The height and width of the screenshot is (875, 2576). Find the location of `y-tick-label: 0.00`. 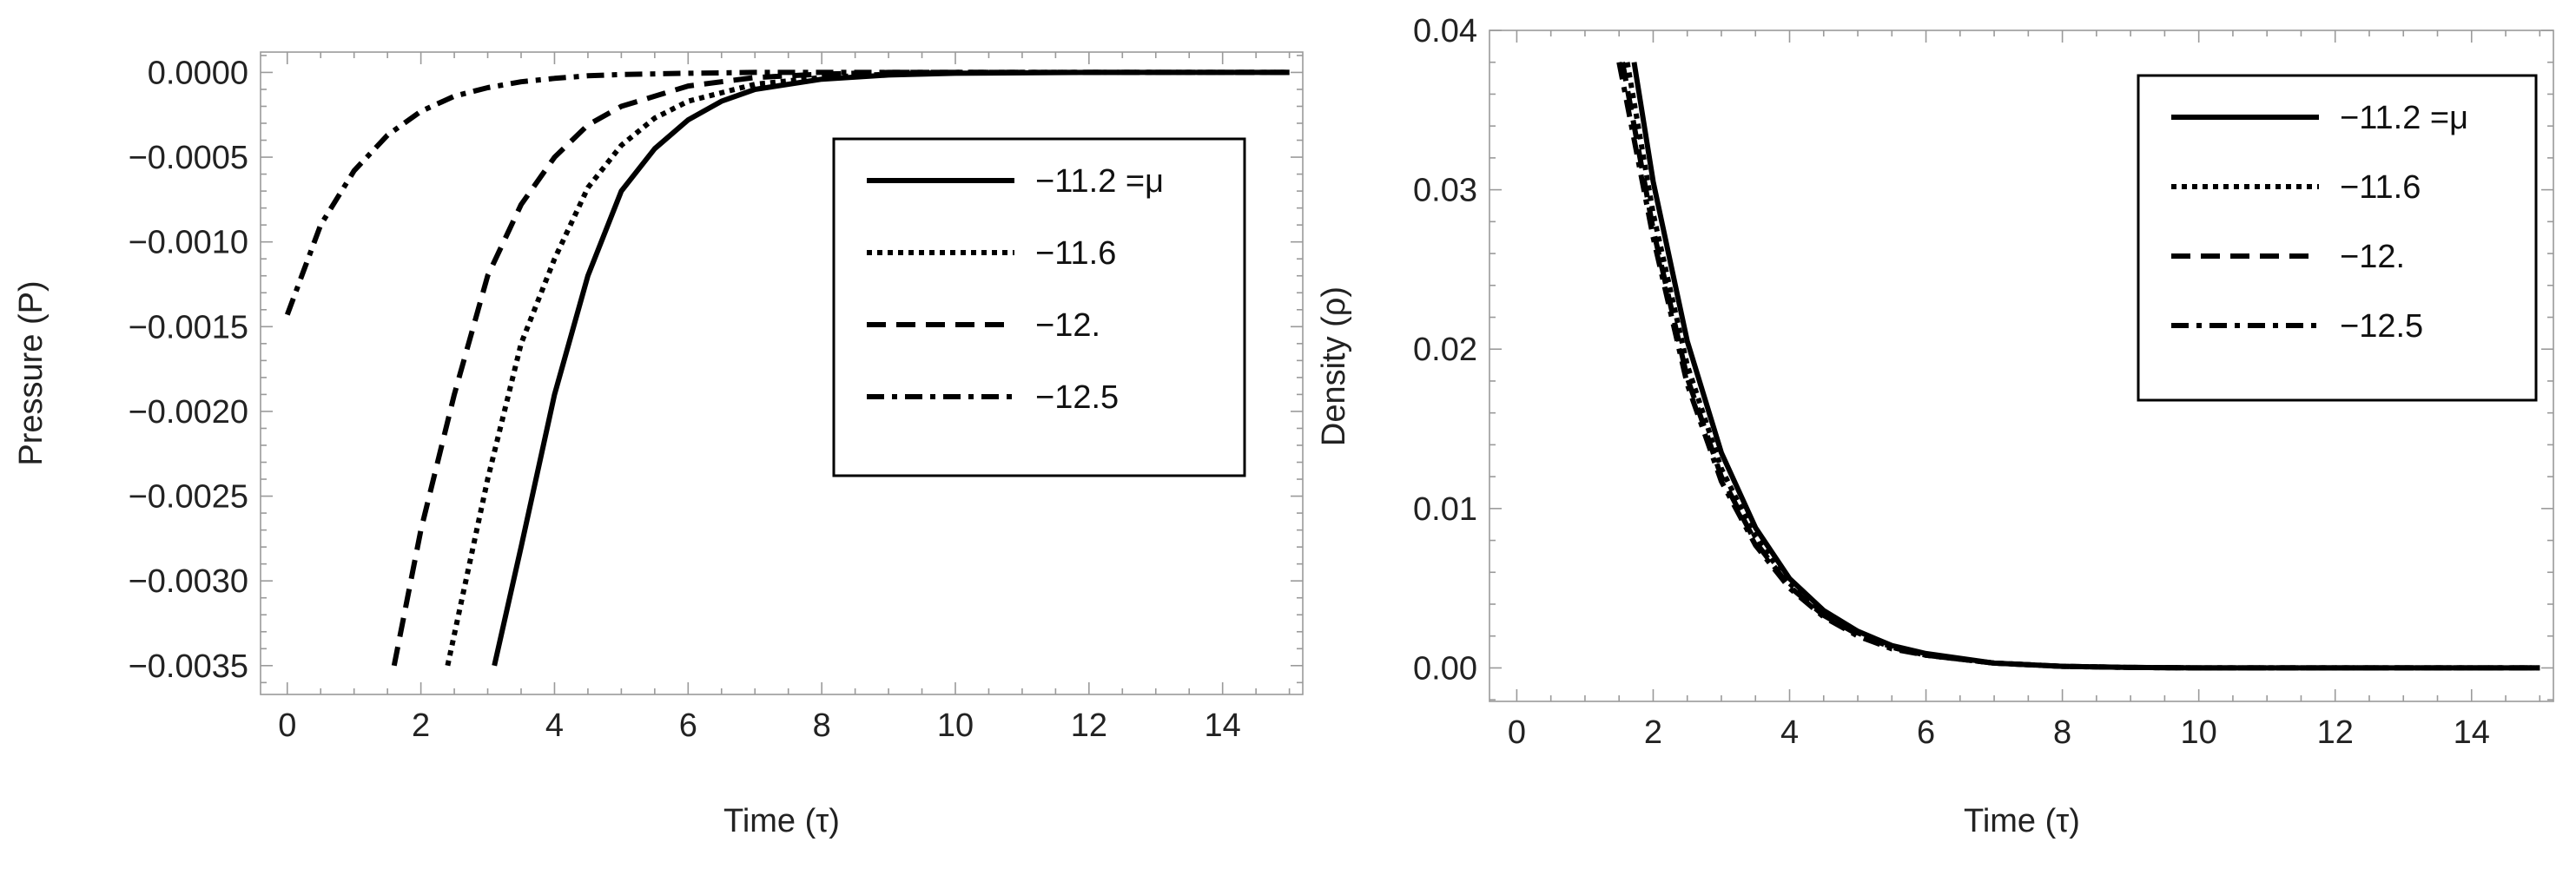

y-tick-label: 0.00 is located at coordinates (1445, 668).